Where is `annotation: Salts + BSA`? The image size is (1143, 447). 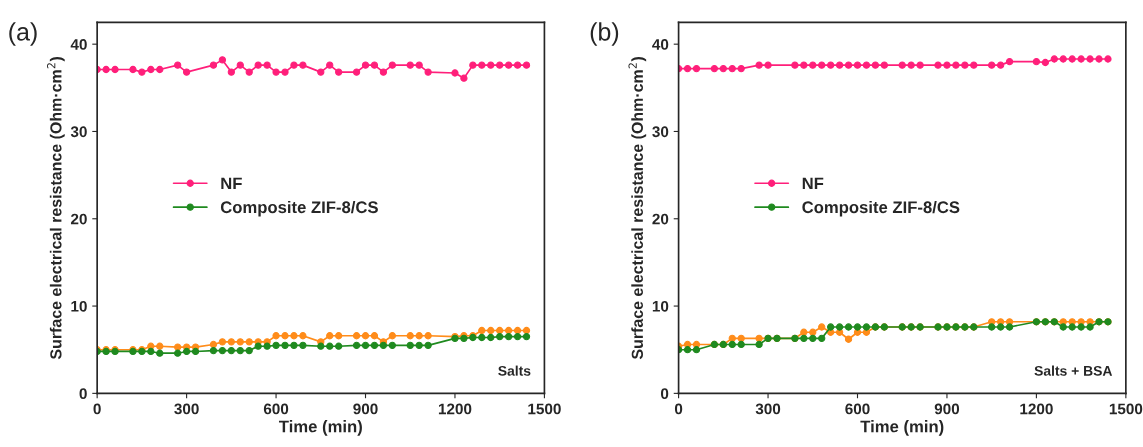 annotation: Salts + BSA is located at coordinates (1073, 370).